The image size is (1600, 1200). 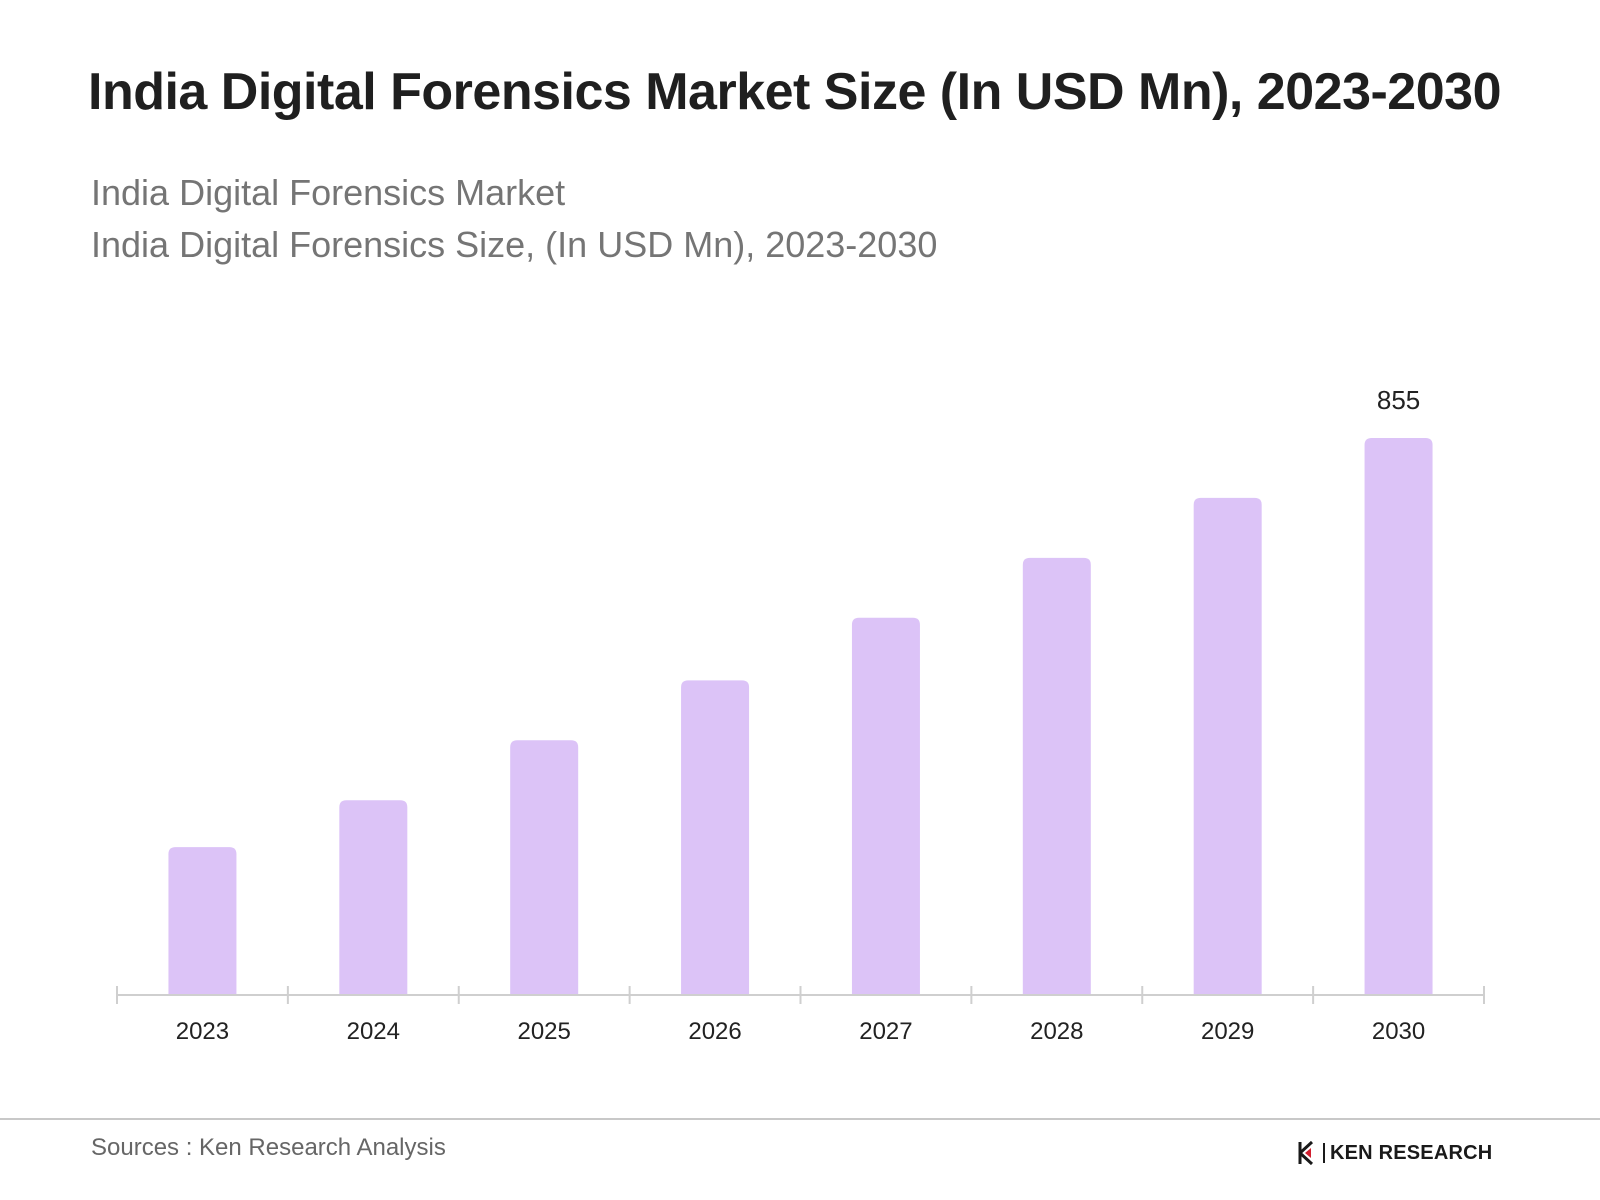 I want to click on x-tick-label: 2028, so click(x=1056, y=1031).